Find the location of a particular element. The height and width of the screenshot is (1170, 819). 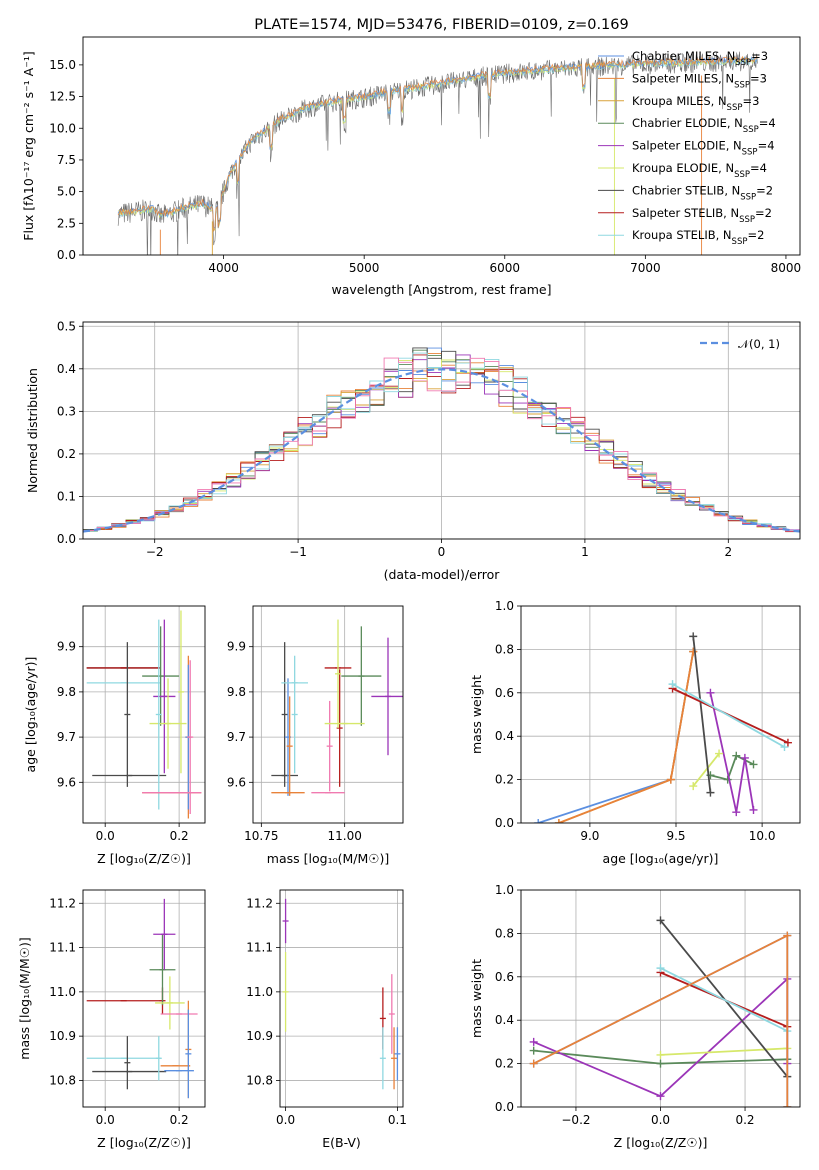

legend-label: Chabrier ELODIE, NSSP=4 is located at coordinates (704, 125).